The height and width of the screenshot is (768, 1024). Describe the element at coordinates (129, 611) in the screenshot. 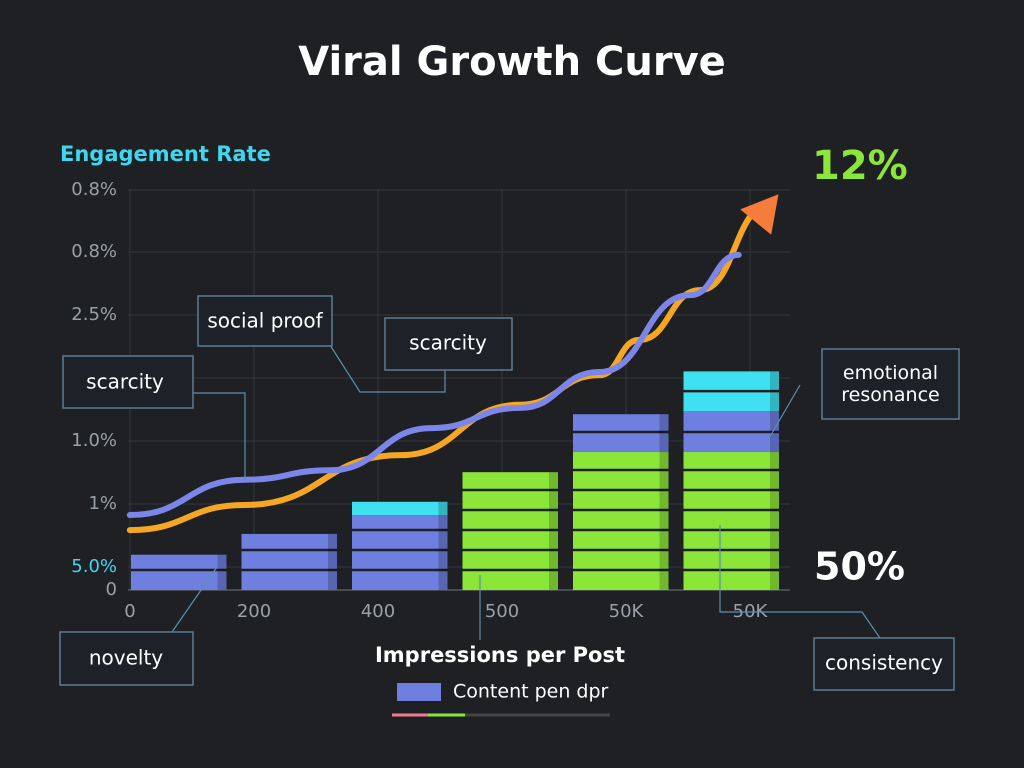

I see `x-tick-label: 0` at that location.